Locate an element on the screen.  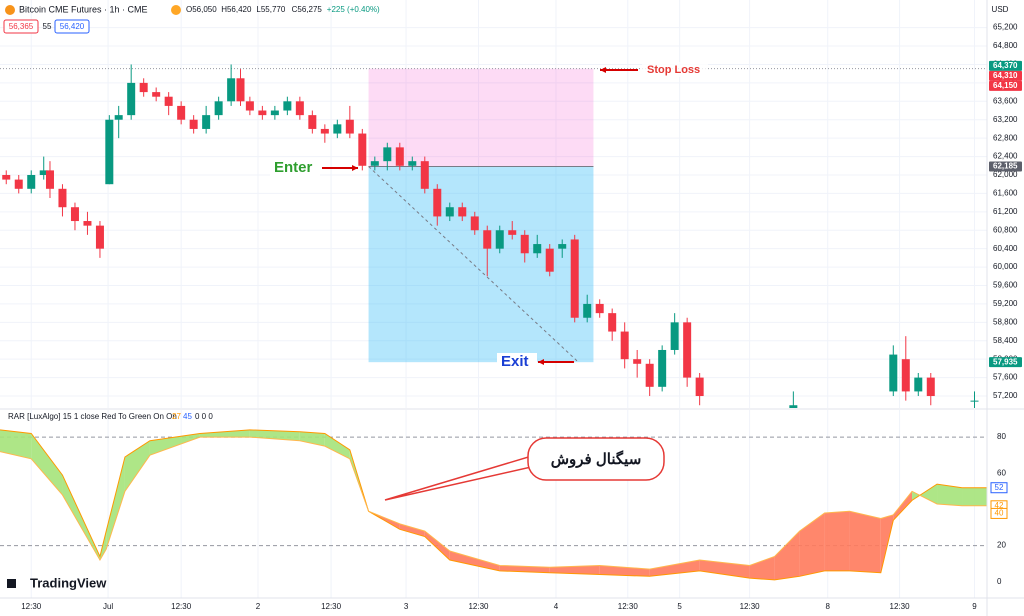
status-icon is located at coordinates (176, 10).